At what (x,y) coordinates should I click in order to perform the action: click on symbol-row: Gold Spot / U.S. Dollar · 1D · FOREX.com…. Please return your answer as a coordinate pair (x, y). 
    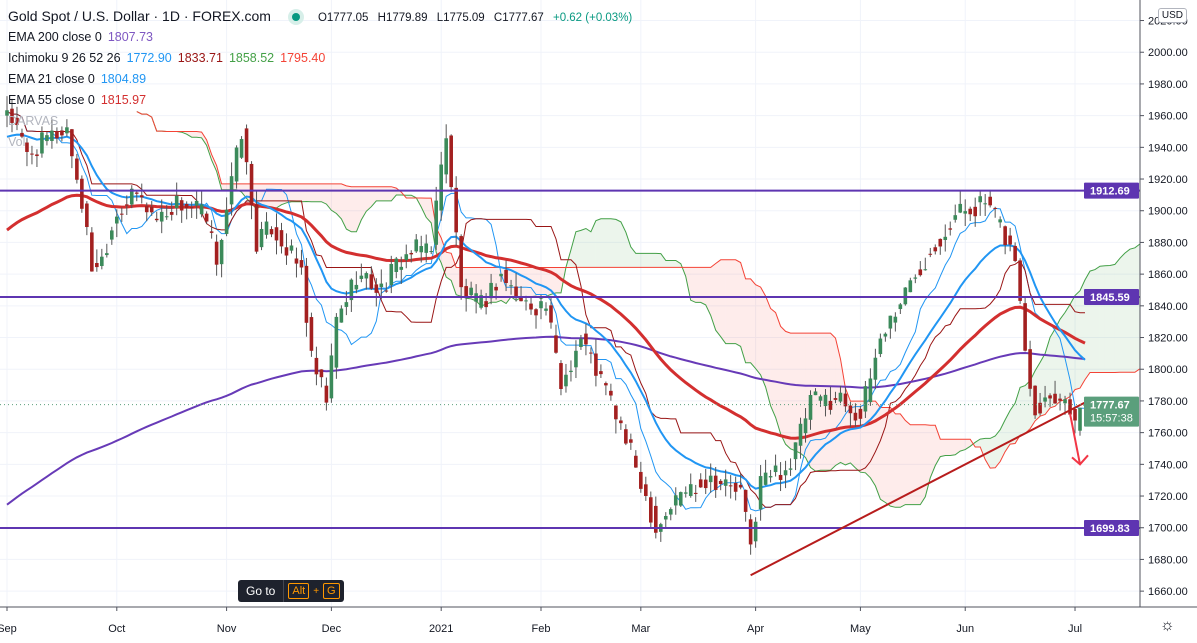
    Looking at the image, I should click on (323, 16).